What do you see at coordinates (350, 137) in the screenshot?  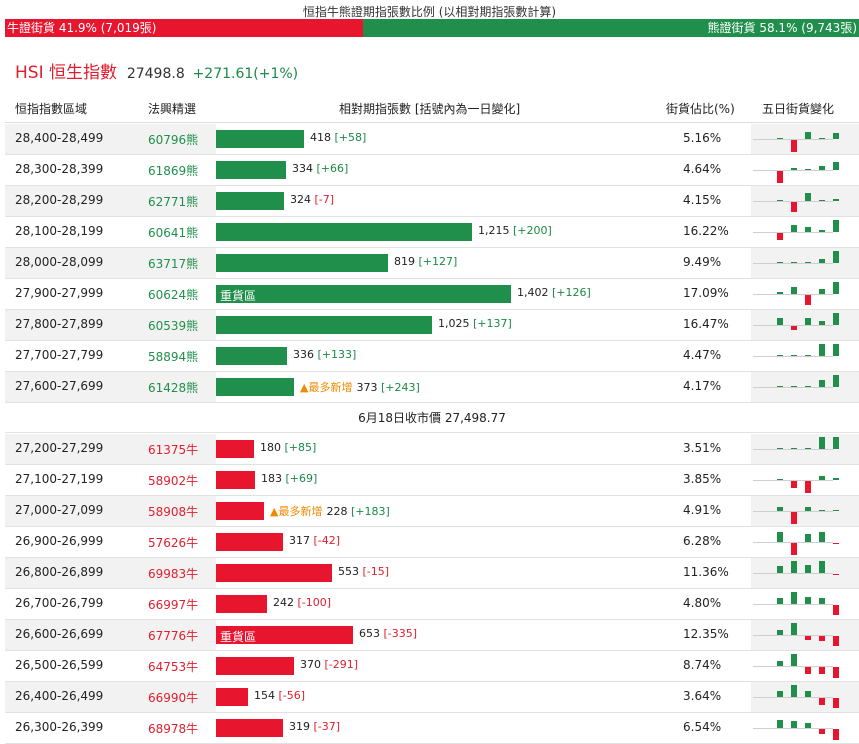 I see `volume-change: [+58]` at bounding box center [350, 137].